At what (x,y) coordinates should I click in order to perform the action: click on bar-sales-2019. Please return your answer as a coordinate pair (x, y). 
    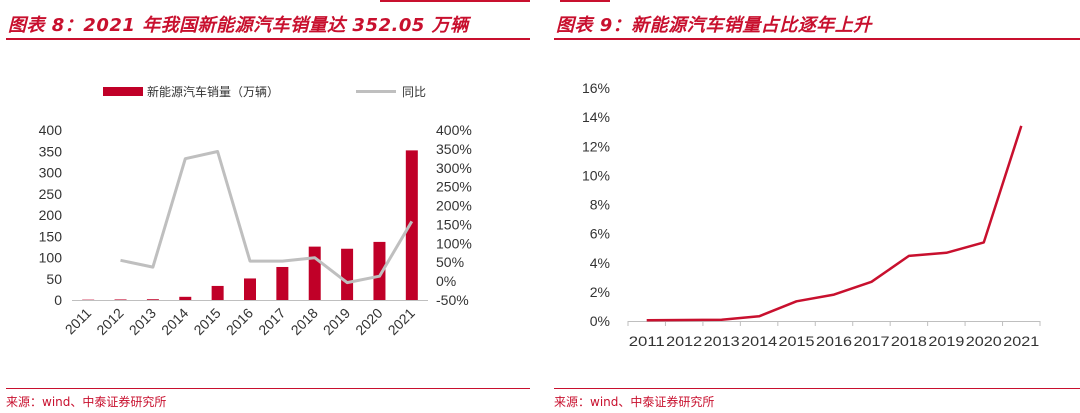
    Looking at the image, I should click on (347, 274).